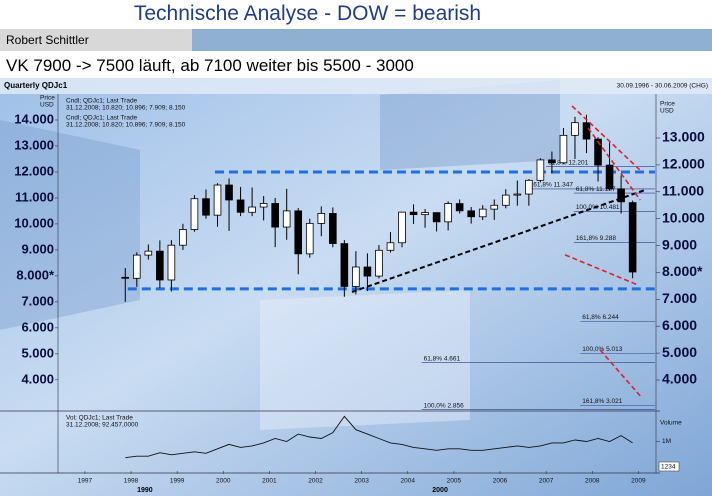  I want to click on y-tick-label: 4.000, so click(37, 378).